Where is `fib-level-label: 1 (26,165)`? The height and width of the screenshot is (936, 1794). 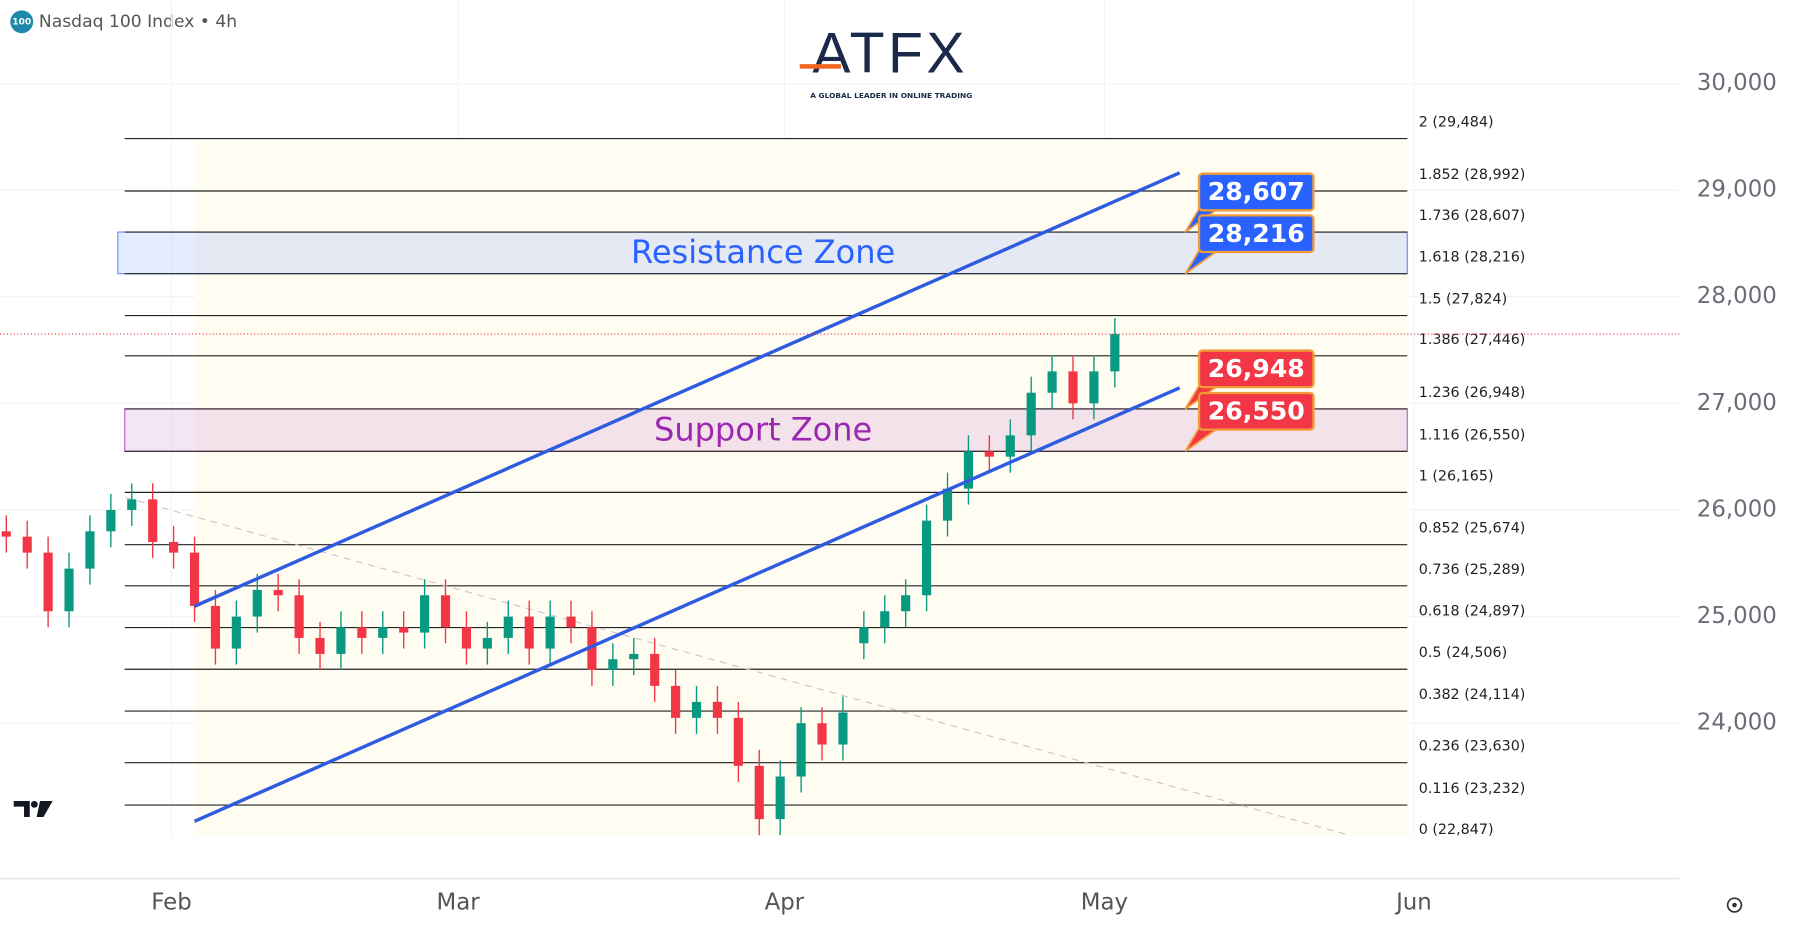 fib-level-label: 1 (26,165) is located at coordinates (1456, 476).